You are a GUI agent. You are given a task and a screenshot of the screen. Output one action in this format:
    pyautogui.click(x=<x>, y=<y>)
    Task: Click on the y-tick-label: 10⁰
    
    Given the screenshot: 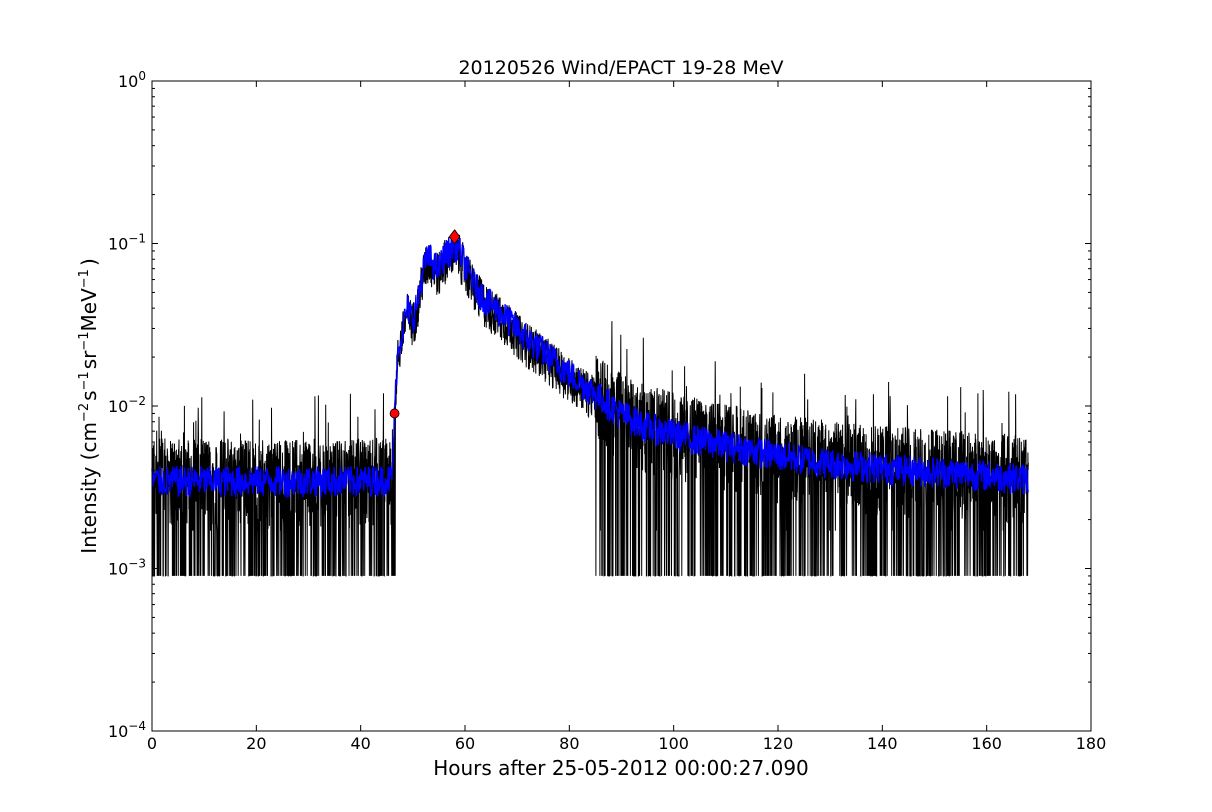 What is the action you would take?
    pyautogui.click(x=132, y=80)
    